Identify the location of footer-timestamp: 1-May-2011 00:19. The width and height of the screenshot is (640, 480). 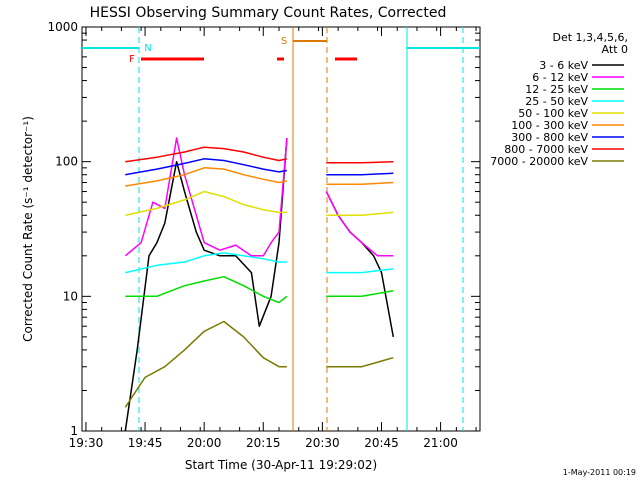
(599, 472).